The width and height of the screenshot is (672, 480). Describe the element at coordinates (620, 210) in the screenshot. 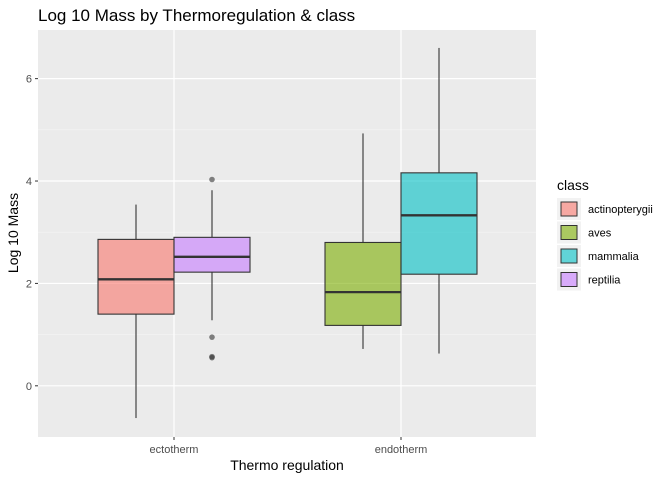

I see `legend-label-actinopterygii: actinopterygii` at that location.